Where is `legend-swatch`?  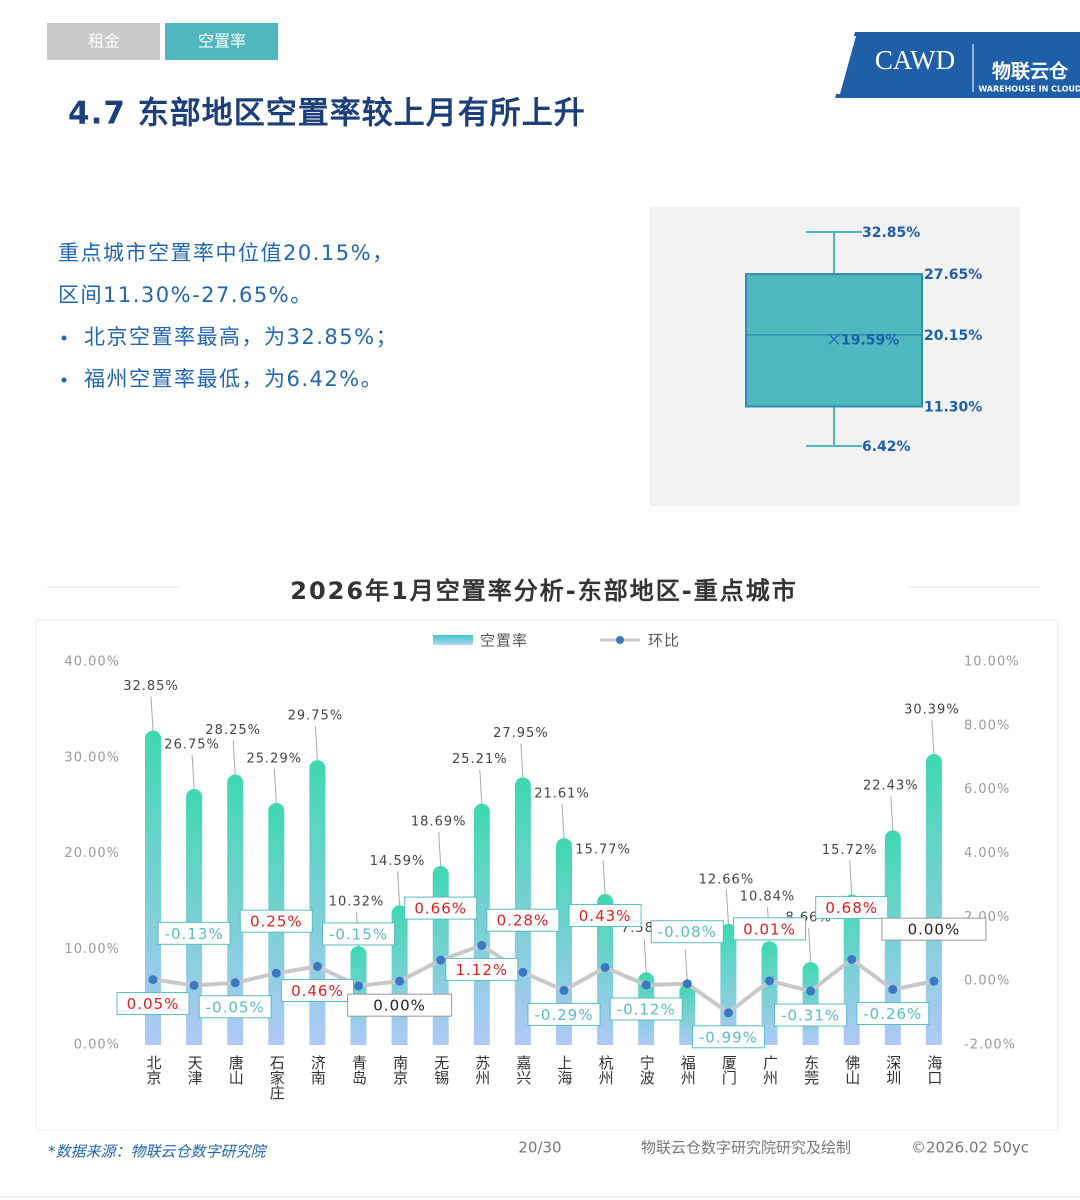 legend-swatch is located at coordinates (453, 640).